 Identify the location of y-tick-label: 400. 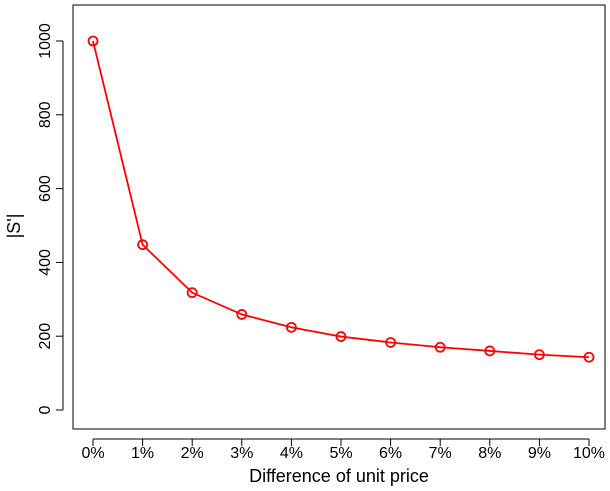
(45, 262).